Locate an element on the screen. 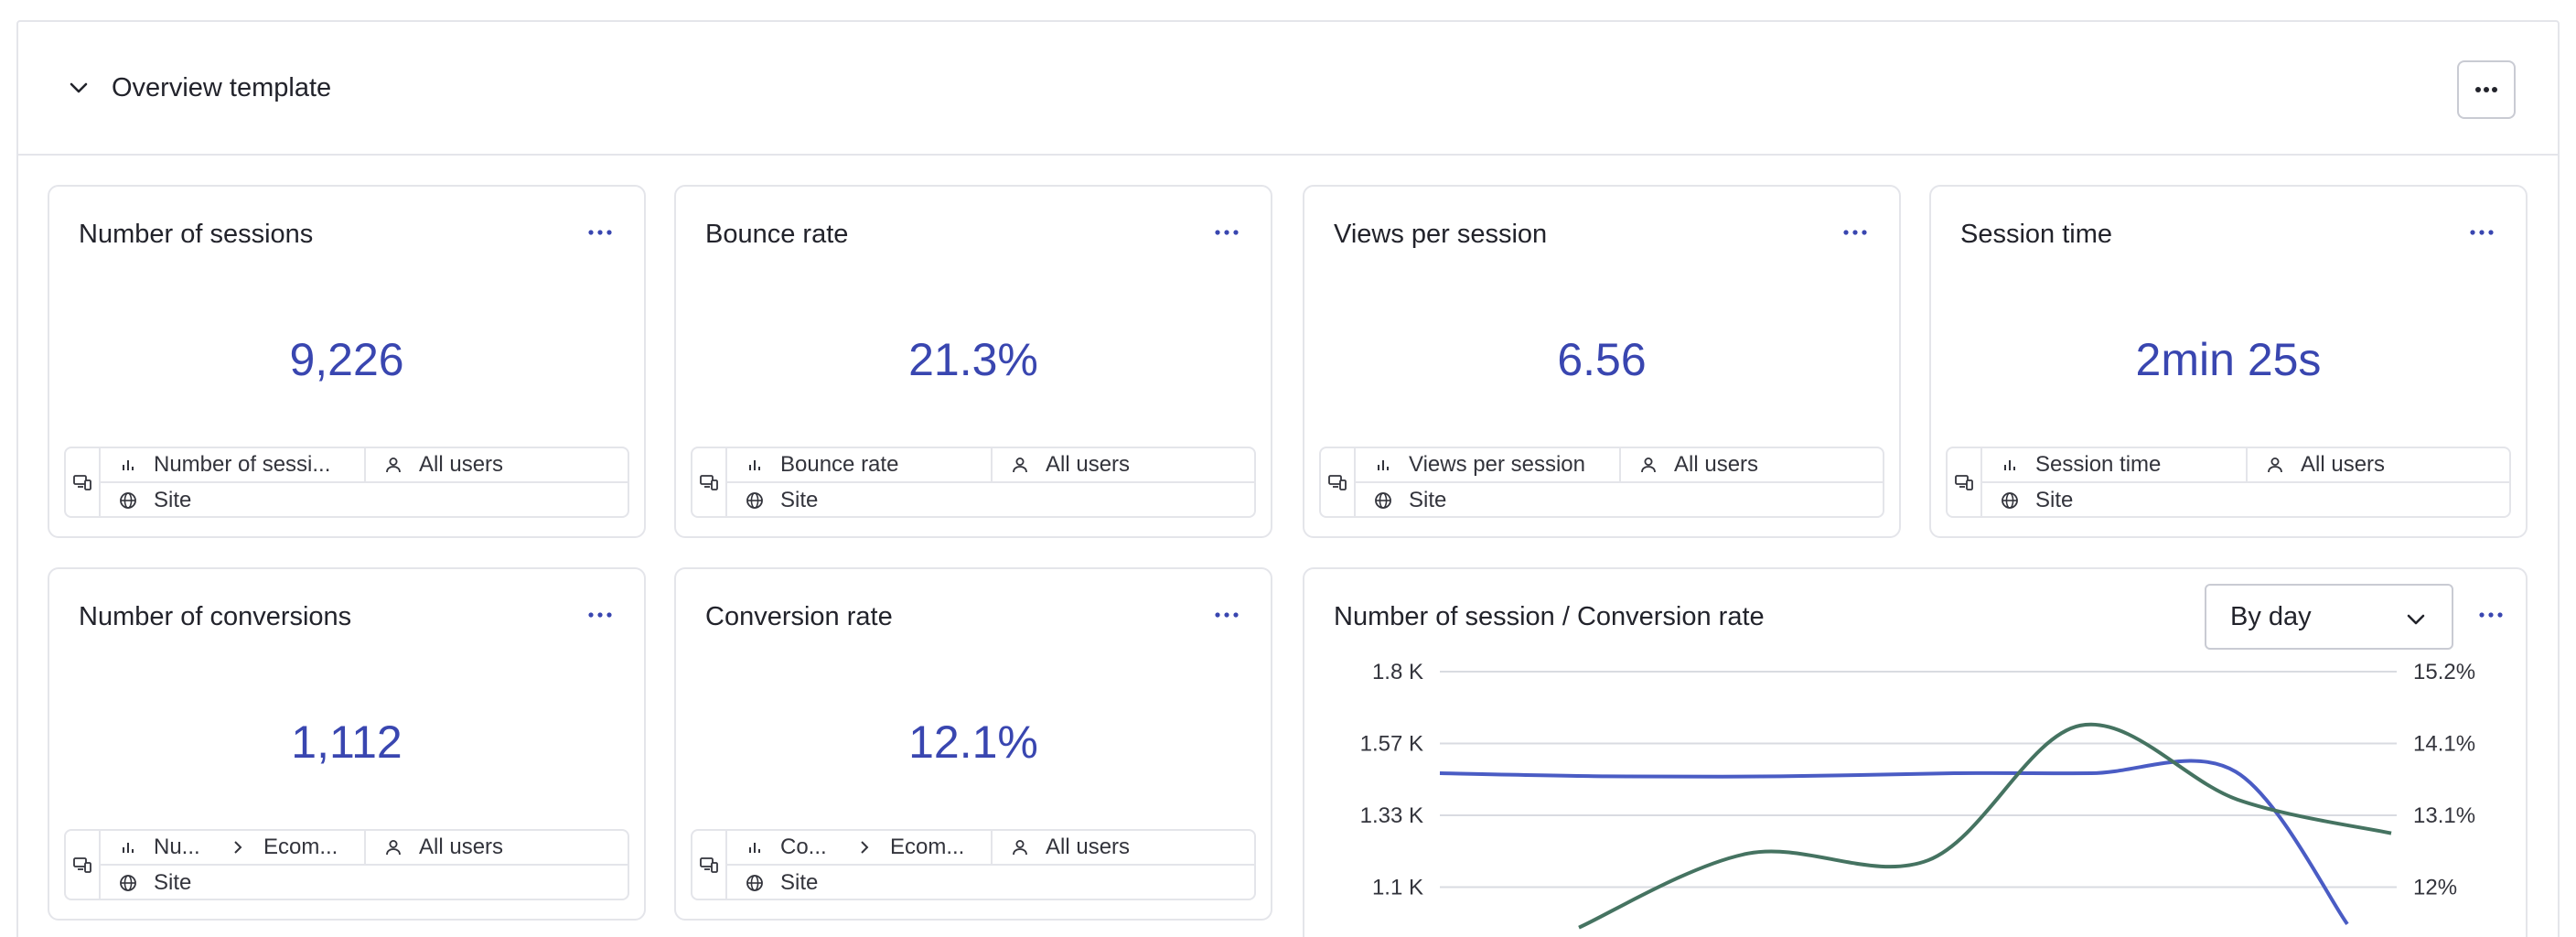 This screenshot has height=937, width=2576. card-title: Number of conversions is located at coordinates (216, 617).